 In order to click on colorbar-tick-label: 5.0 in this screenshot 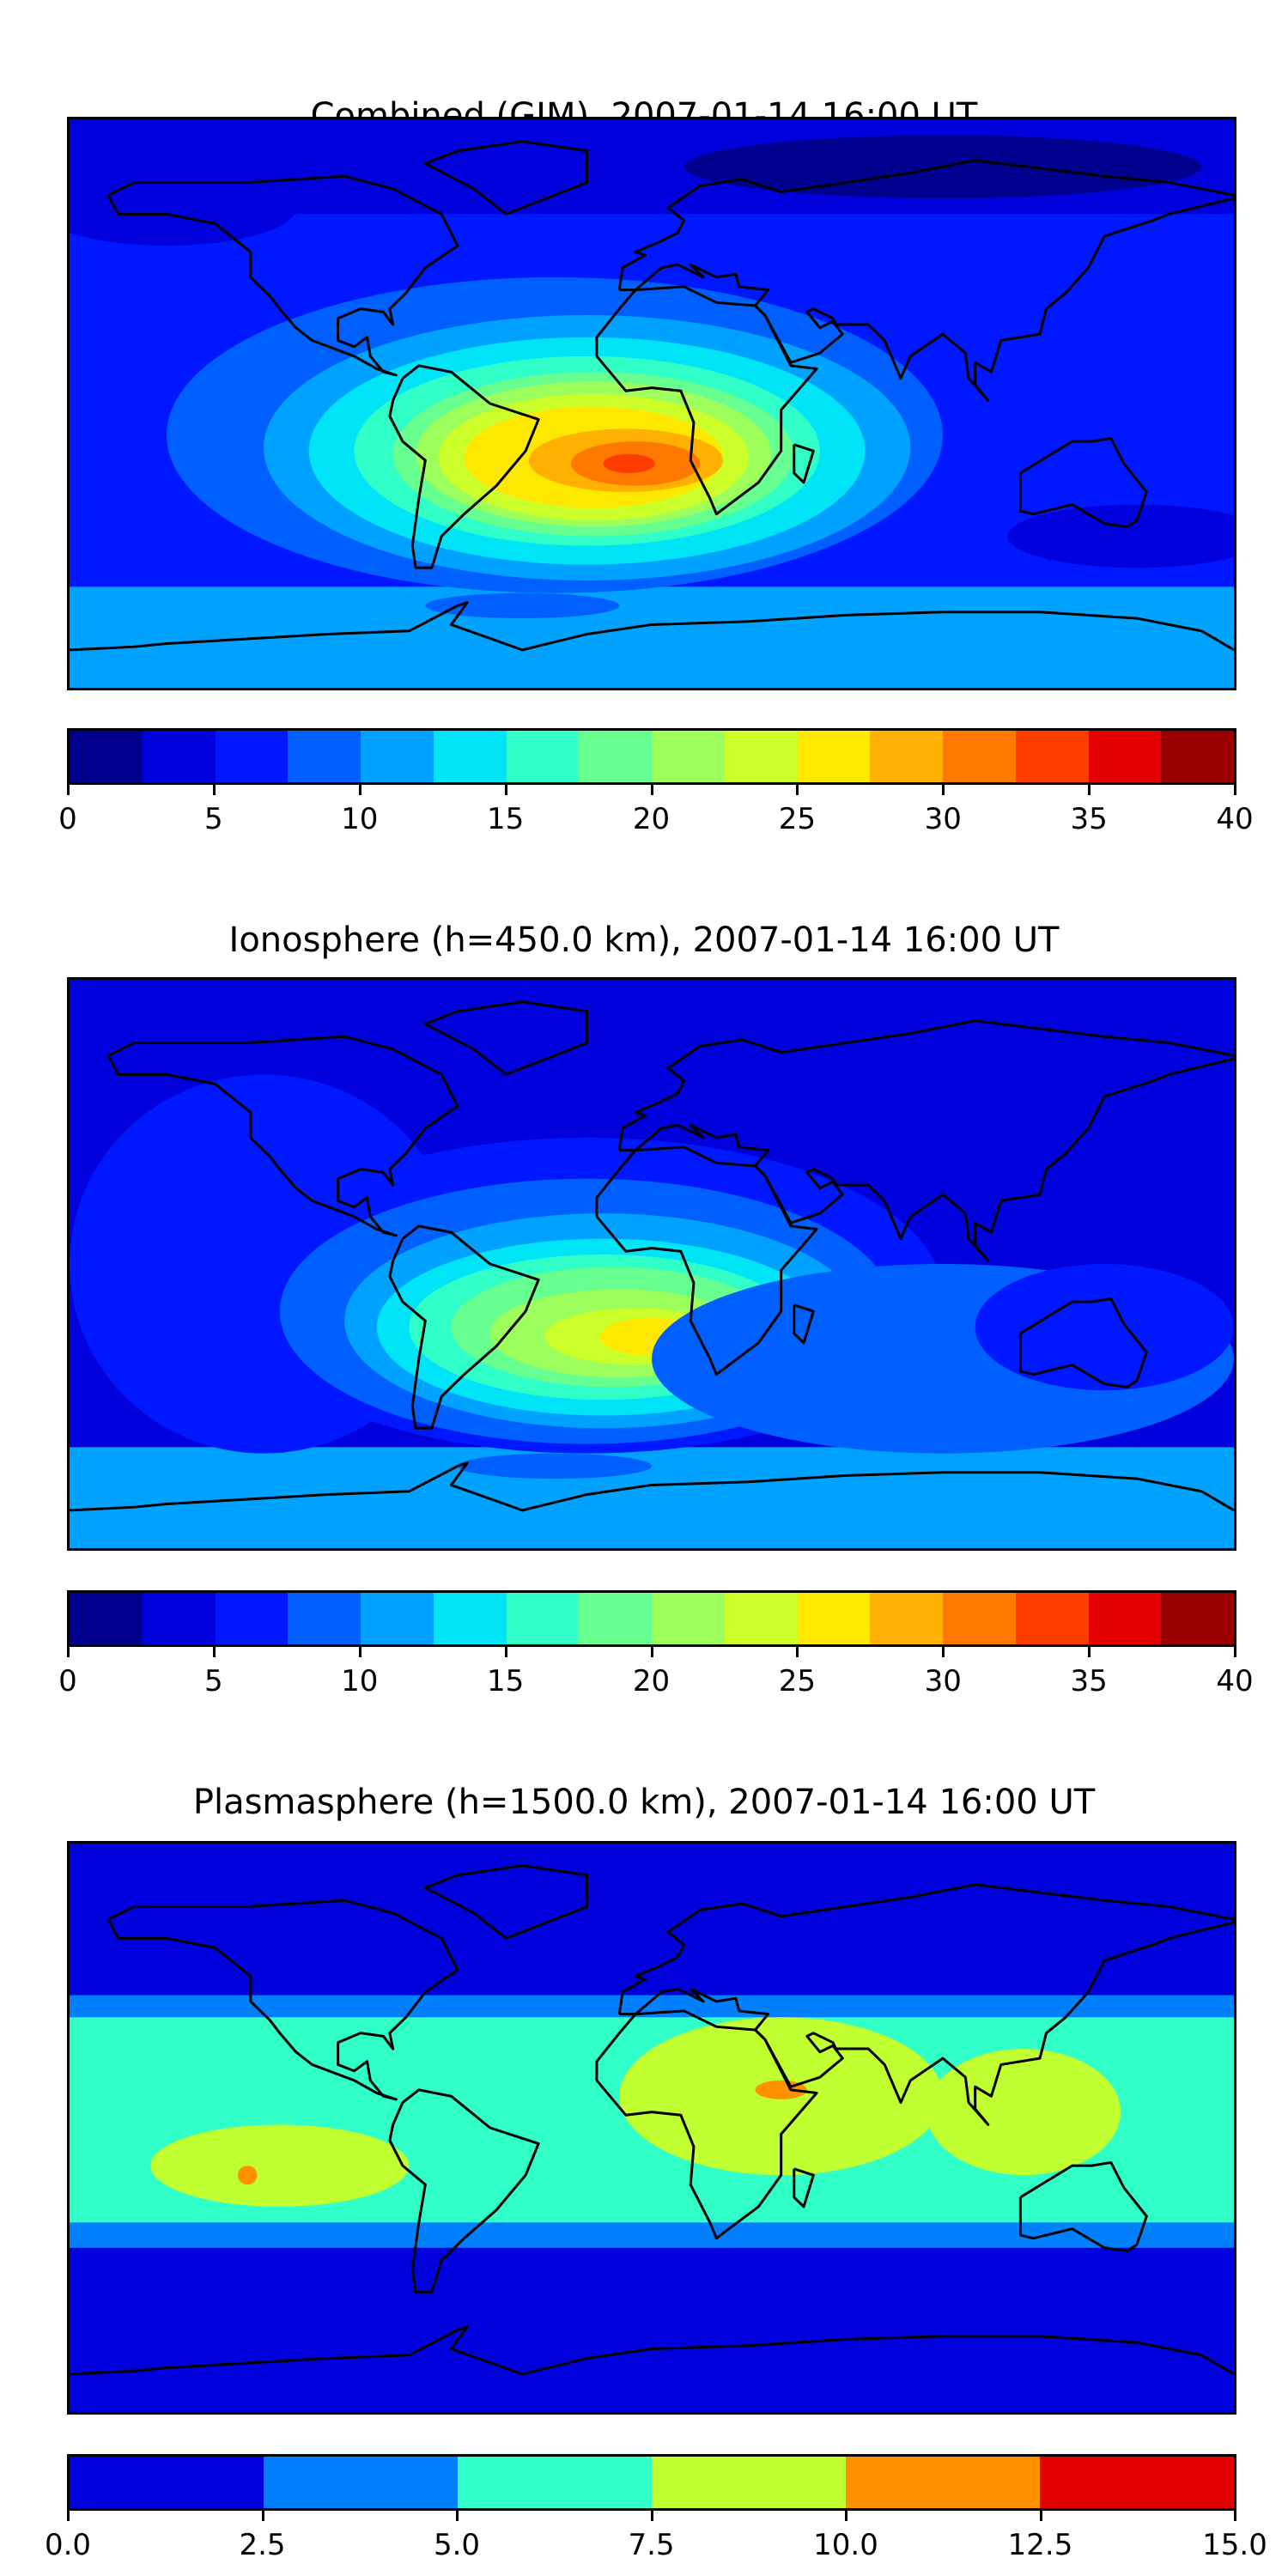, I will do `click(457, 2545)`.